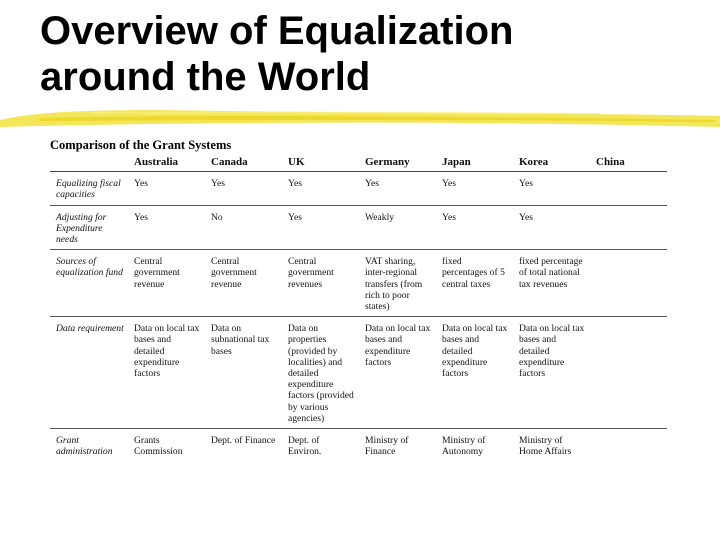 The image size is (720, 540). I want to click on table-cell: Ministry of Finance, so click(387, 446).